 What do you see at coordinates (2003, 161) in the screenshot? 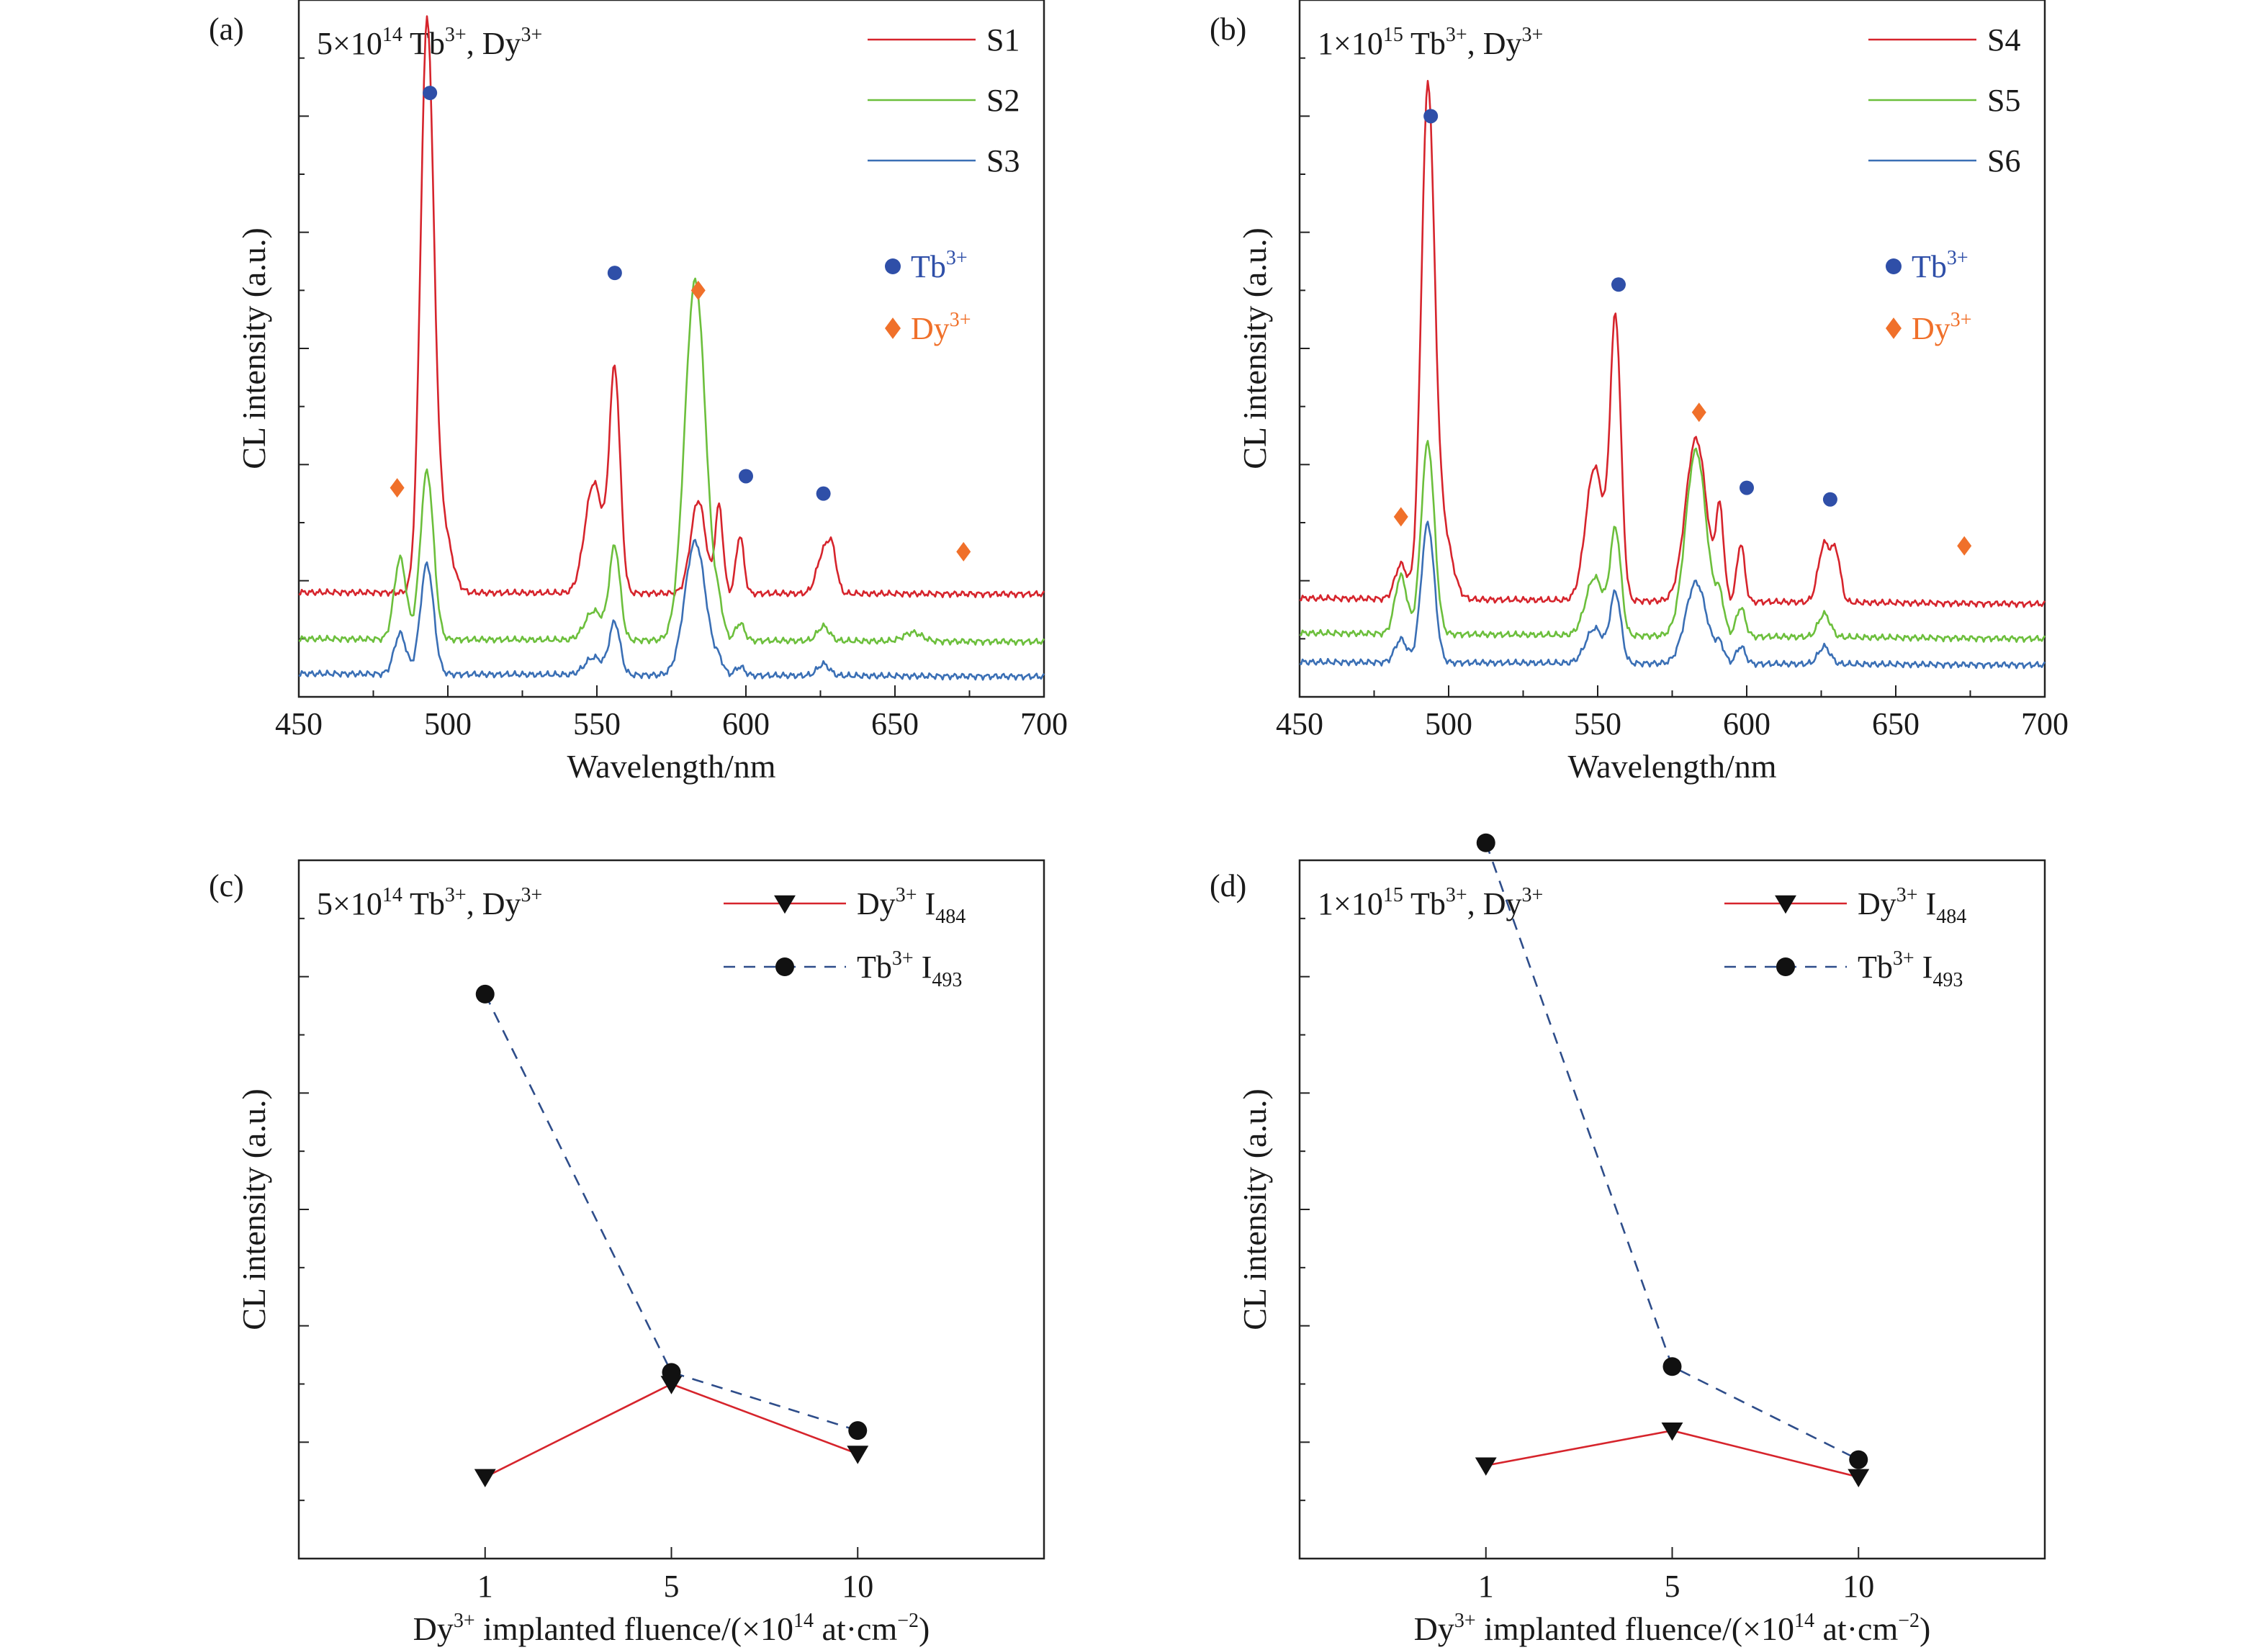
I see `legend-label: S6` at bounding box center [2003, 161].